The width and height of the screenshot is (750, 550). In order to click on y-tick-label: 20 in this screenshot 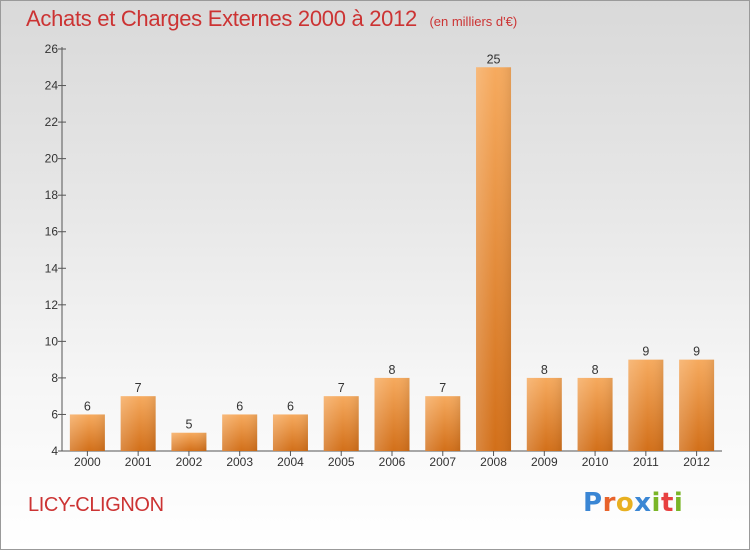, I will do `click(52, 159)`.